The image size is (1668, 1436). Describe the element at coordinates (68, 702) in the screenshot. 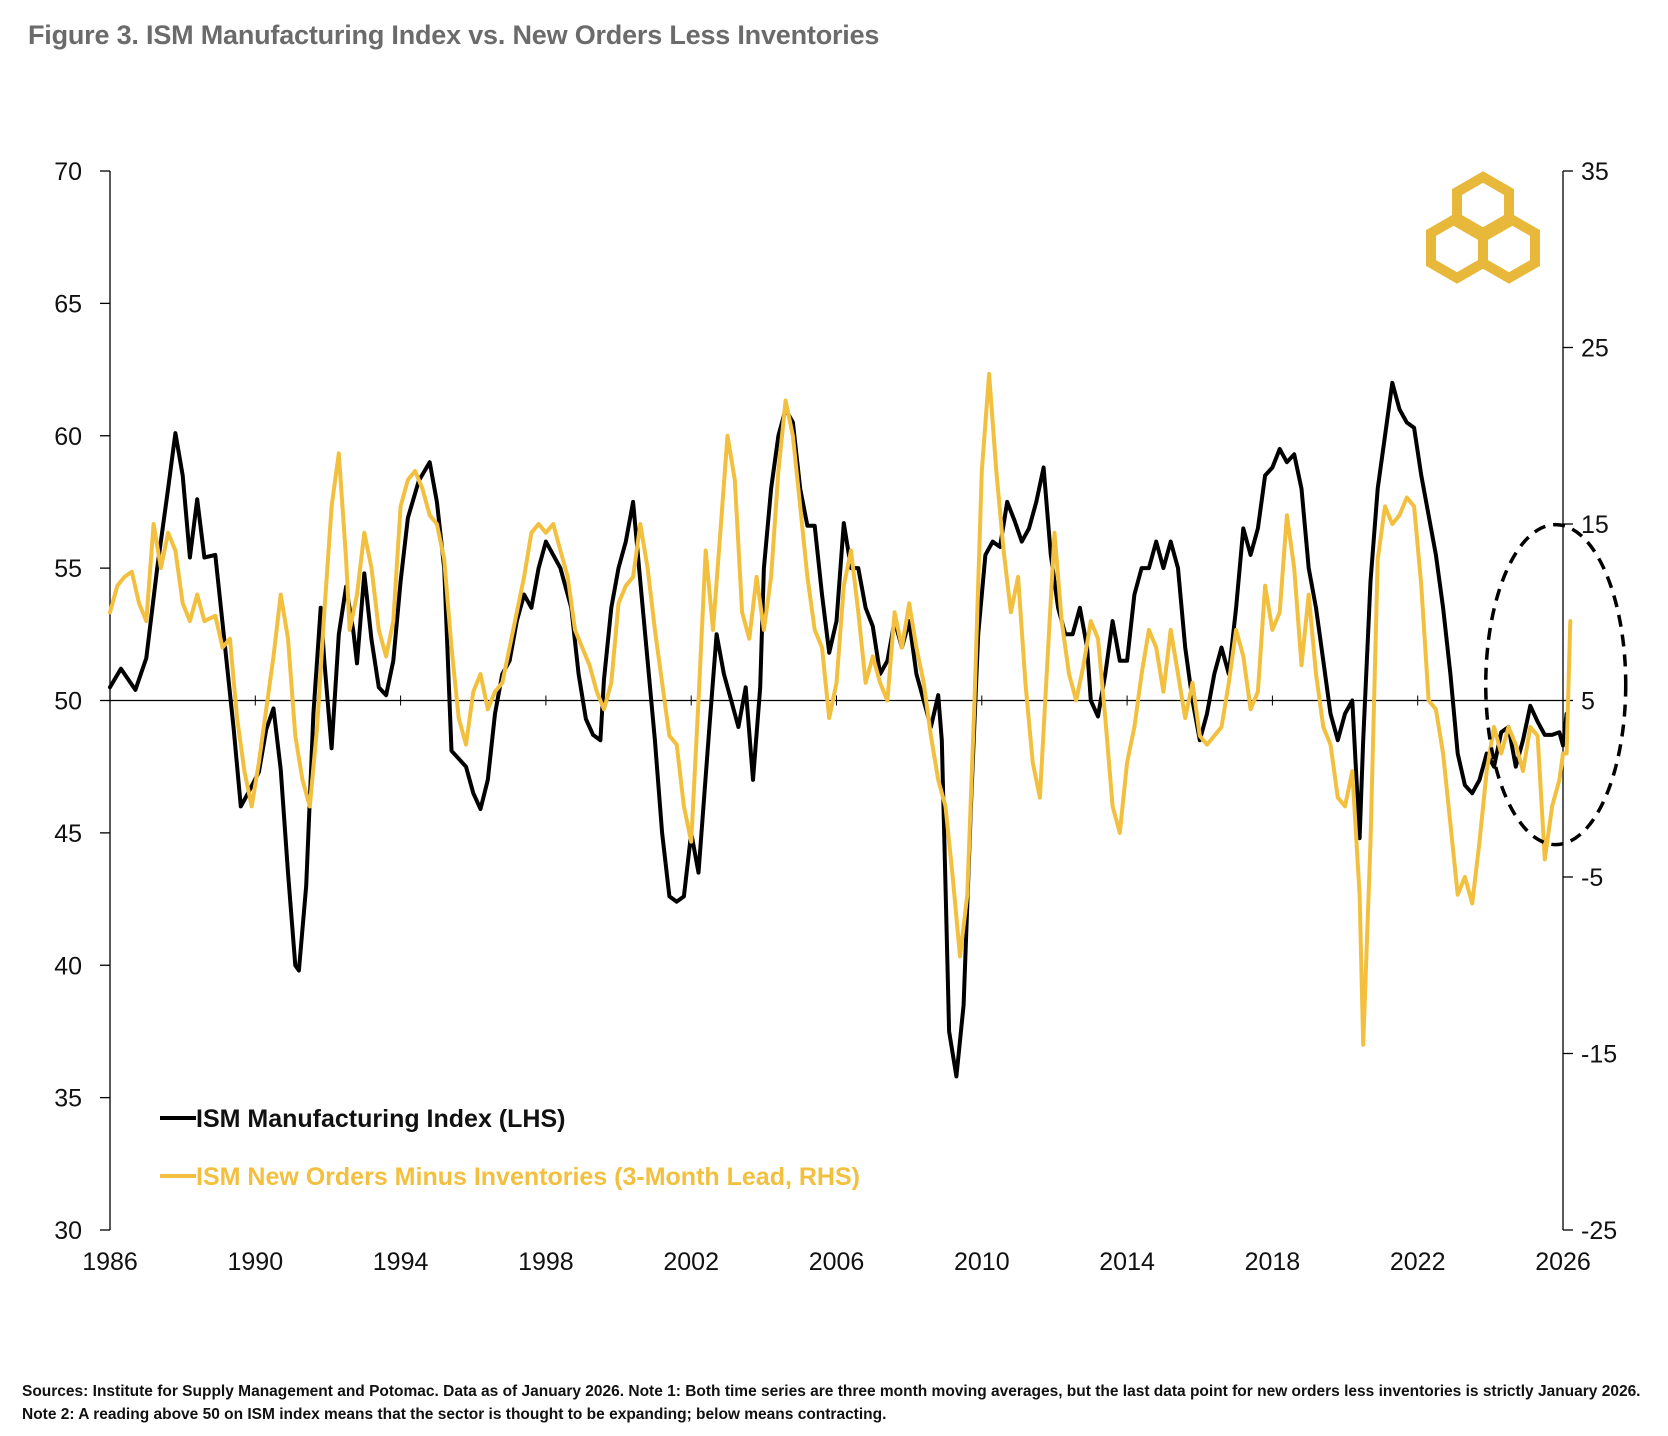

I see `left-y-tick-label: 50` at that location.